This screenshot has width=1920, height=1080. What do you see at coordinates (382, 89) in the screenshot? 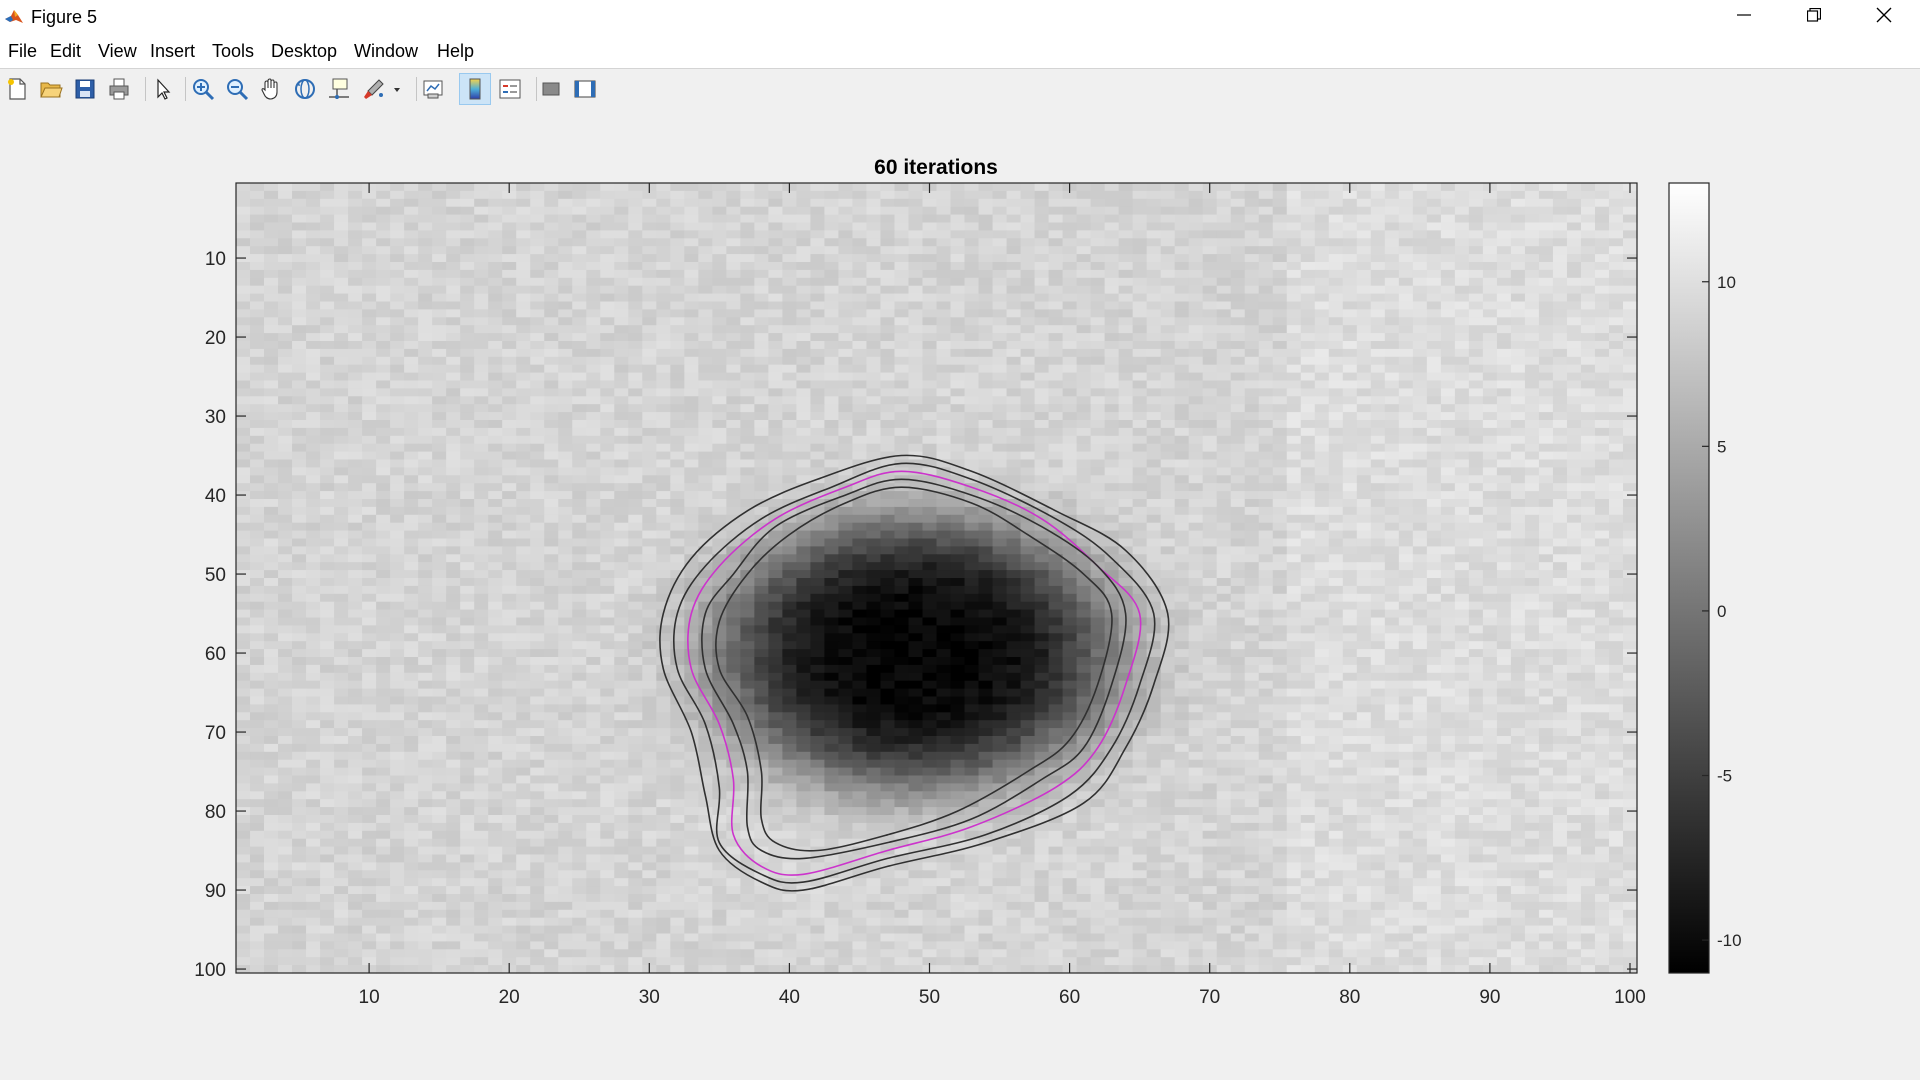
I see `brush-button` at bounding box center [382, 89].